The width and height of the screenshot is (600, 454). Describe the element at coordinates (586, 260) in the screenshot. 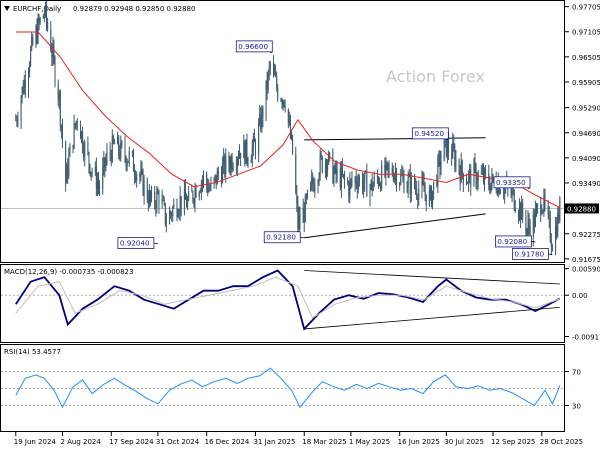

I see `y-tick-label: 0.91675` at that location.